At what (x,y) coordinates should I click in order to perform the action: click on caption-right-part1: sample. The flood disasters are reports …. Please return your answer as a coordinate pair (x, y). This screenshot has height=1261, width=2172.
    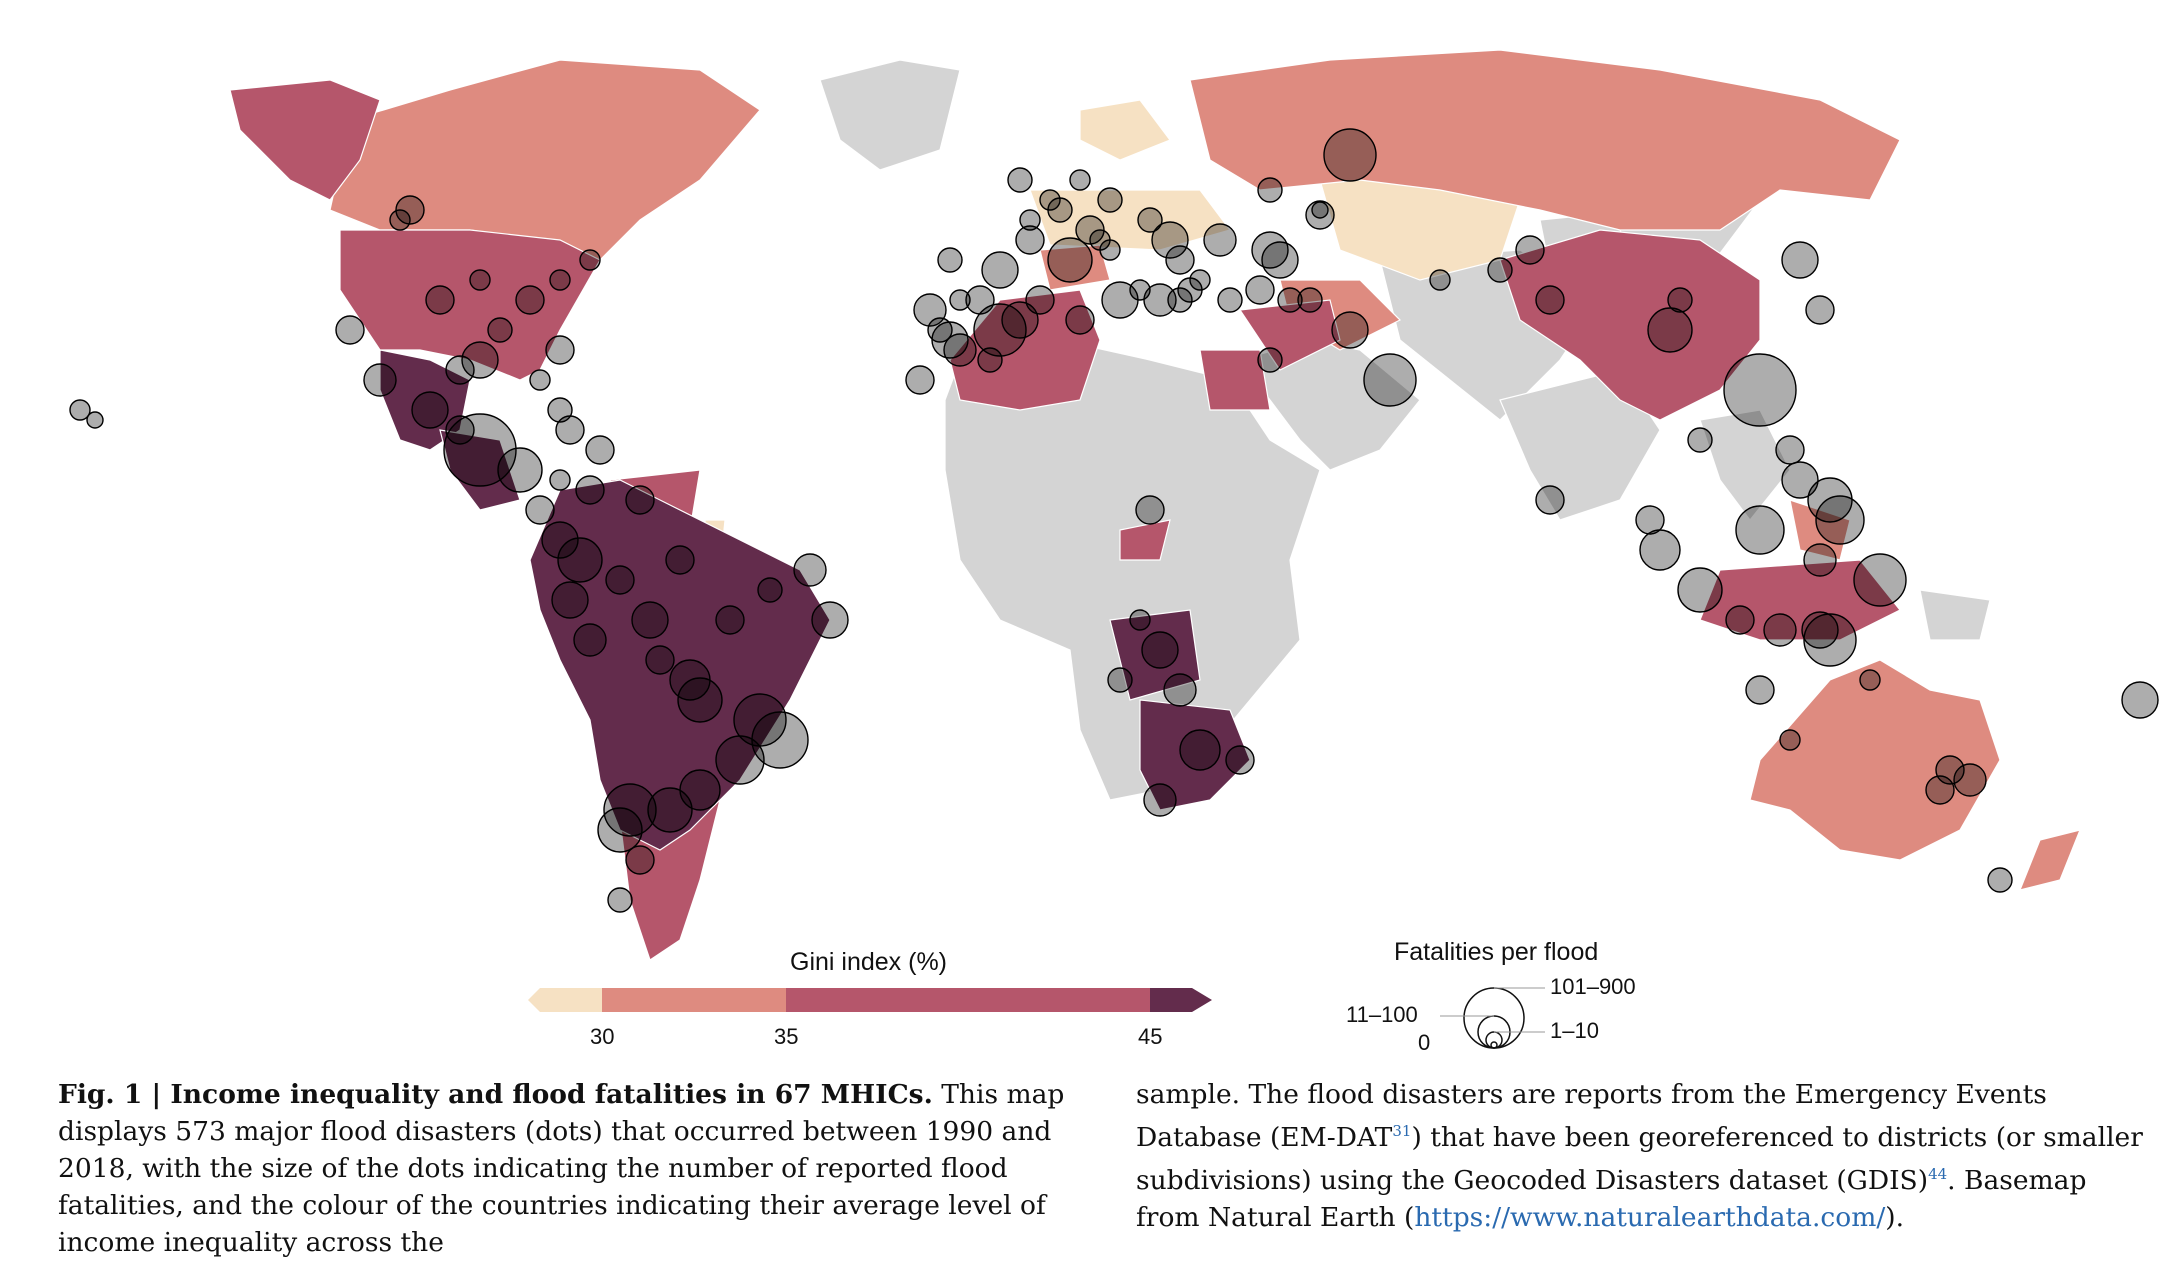
    Looking at the image, I should click on (1591, 1116).